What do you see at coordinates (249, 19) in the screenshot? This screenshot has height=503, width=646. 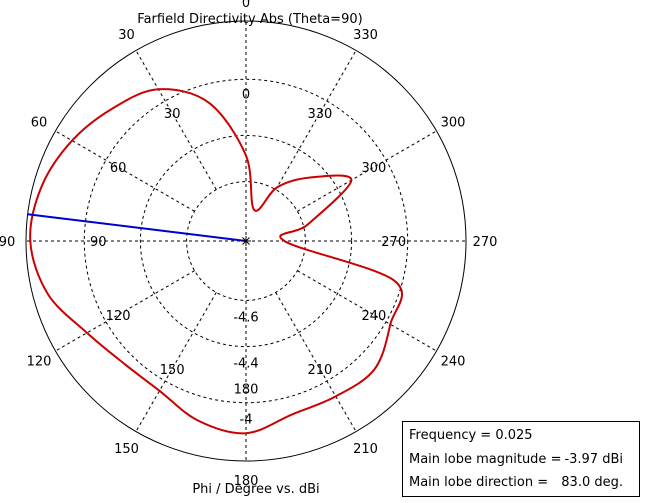 I see `chart-title: Farfield Directivity Abs (Theta=90)` at bounding box center [249, 19].